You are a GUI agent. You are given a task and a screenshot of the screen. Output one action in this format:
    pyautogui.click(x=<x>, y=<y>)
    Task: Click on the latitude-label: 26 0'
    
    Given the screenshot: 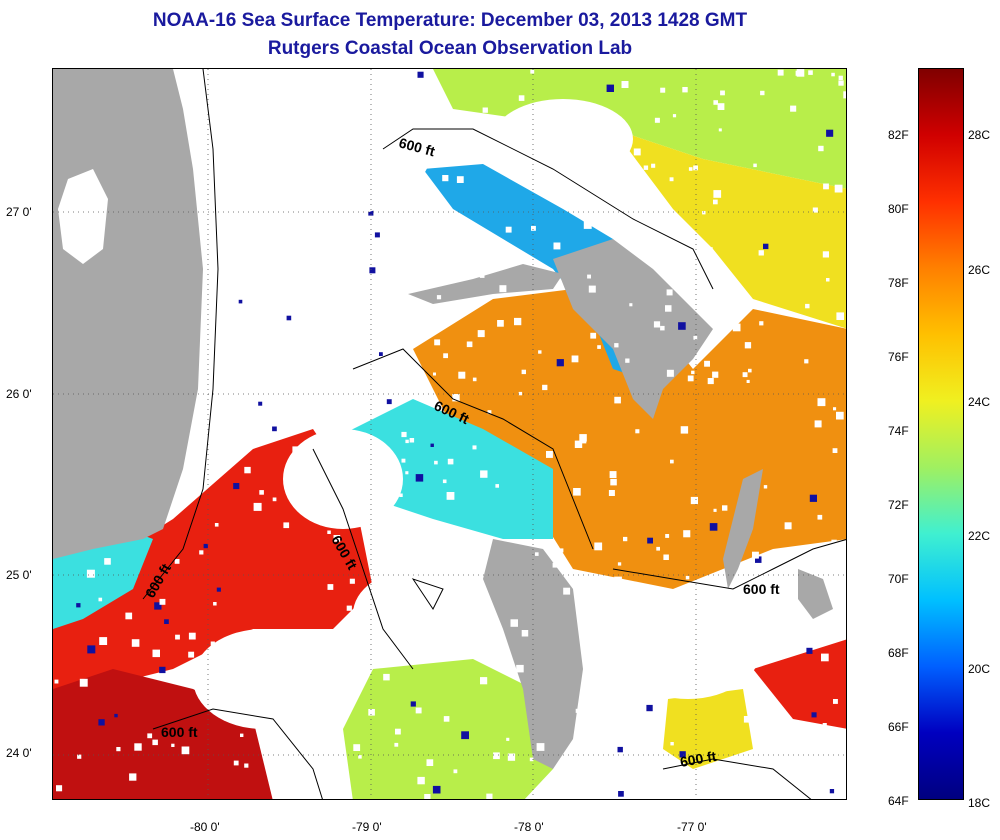 What is the action you would take?
    pyautogui.click(x=19, y=394)
    